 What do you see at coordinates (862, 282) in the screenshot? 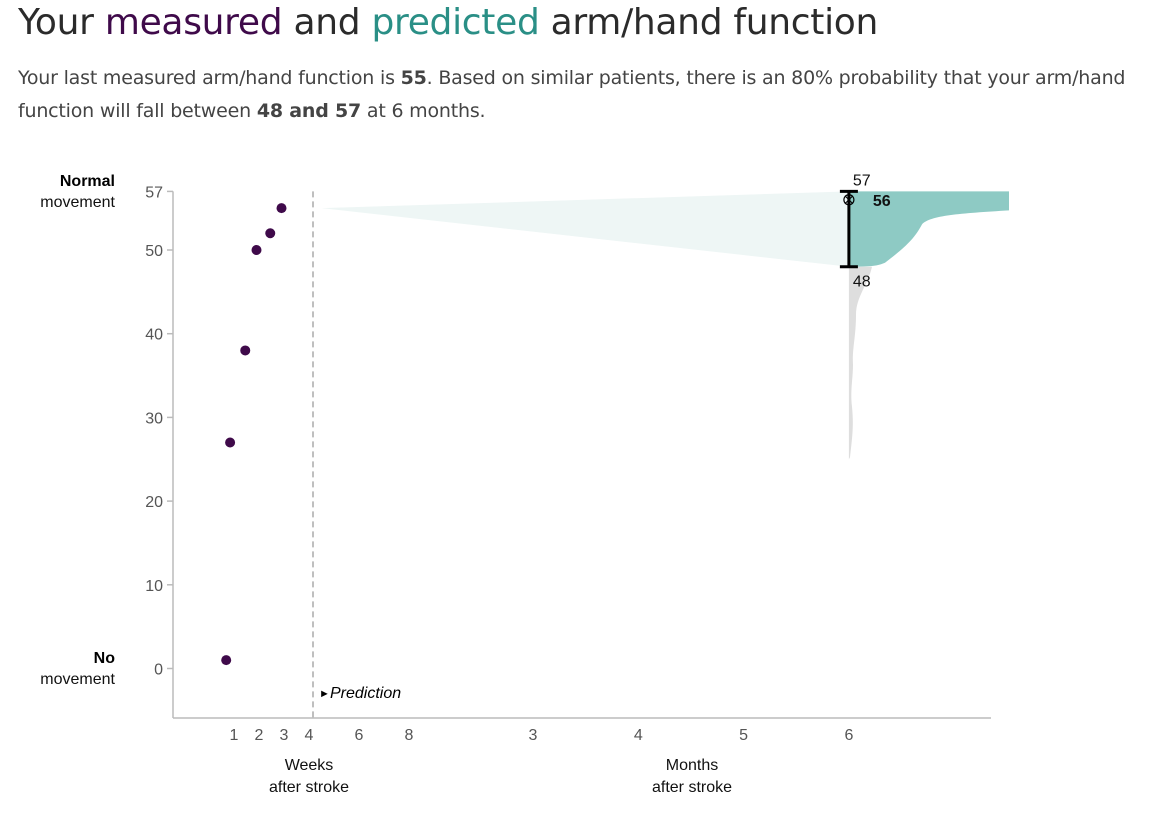
I see `lower-value-label: 48` at bounding box center [862, 282].